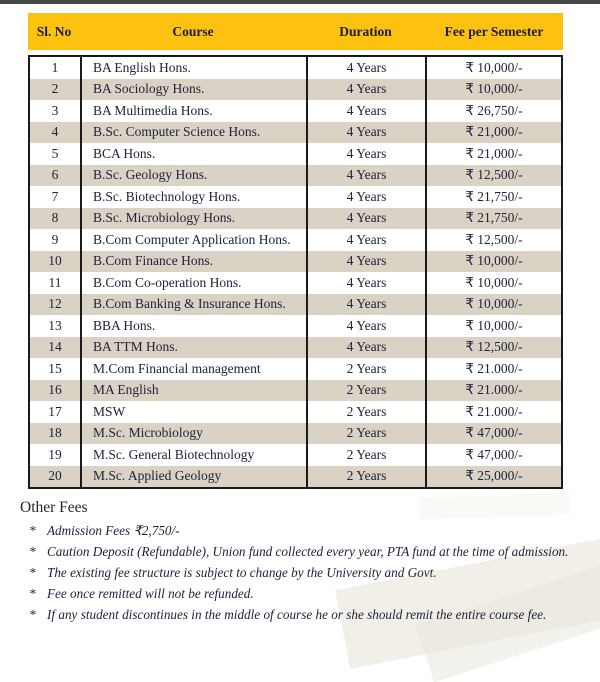  I want to click on cell-sl-no: 1, so click(55, 67).